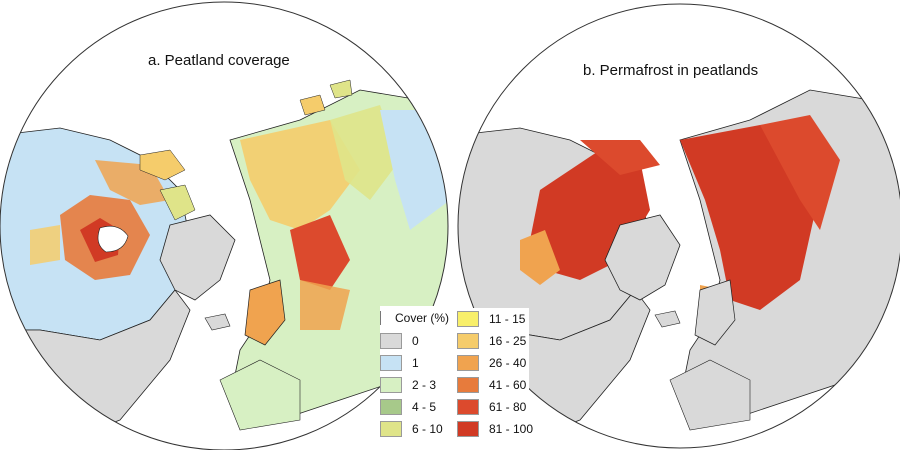 The width and height of the screenshot is (900, 450). I want to click on legend-item: 4 - 5, so click(416, 407).